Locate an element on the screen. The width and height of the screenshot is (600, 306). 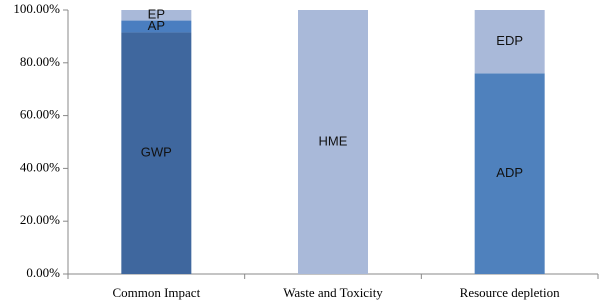
y-tick-label: 80.00% is located at coordinates (40, 61).